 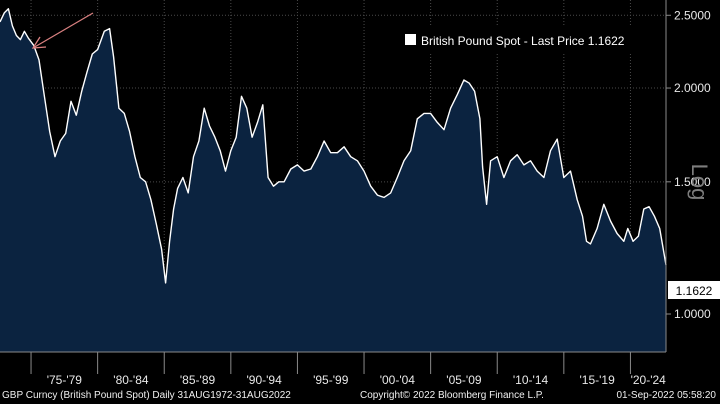 What do you see at coordinates (65, 380) in the screenshot?
I see `x-range-label: '75-'79` at bounding box center [65, 380].